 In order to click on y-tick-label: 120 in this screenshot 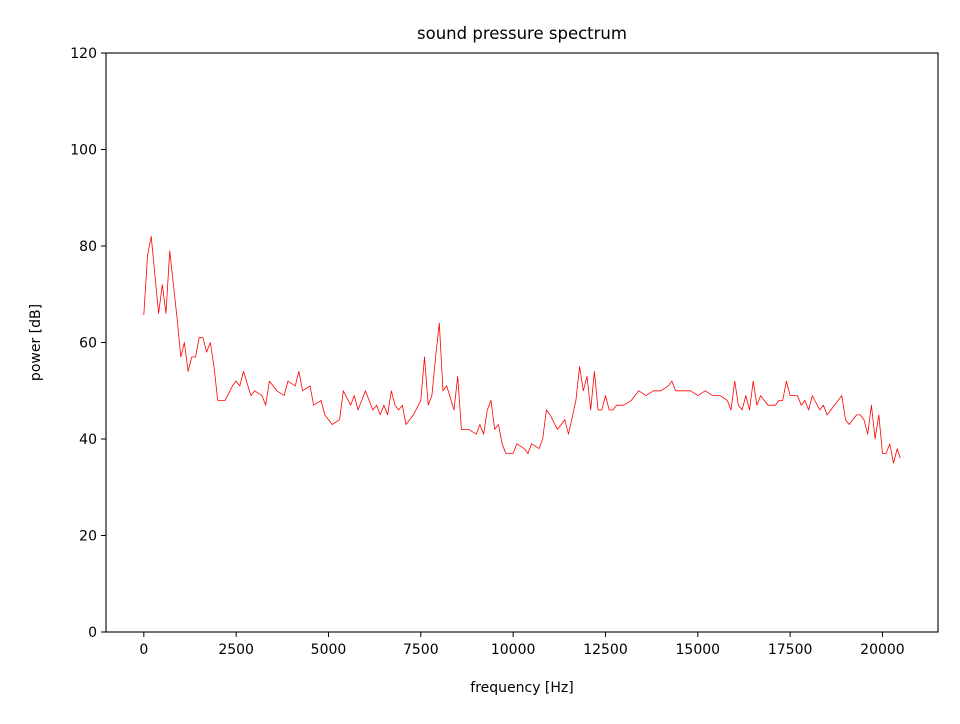, I will do `click(83, 54)`.